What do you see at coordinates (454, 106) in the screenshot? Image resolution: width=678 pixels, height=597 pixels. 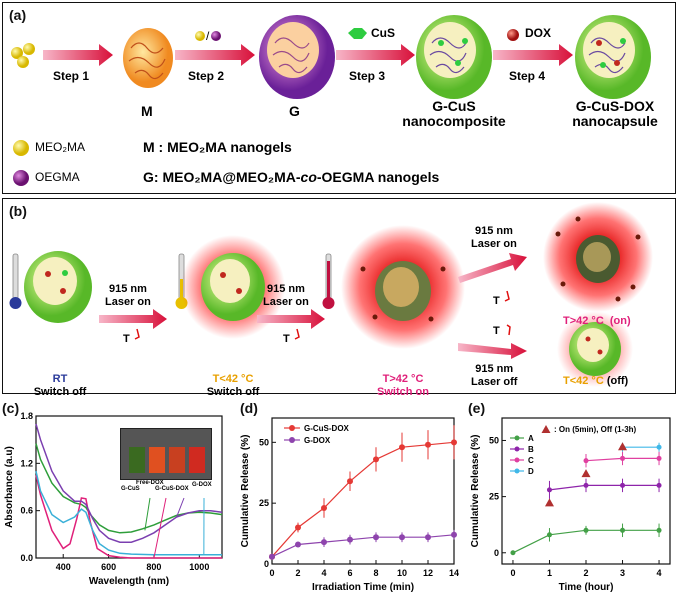 I see `g-cus-label-line1: G-CuS` at bounding box center [454, 106].